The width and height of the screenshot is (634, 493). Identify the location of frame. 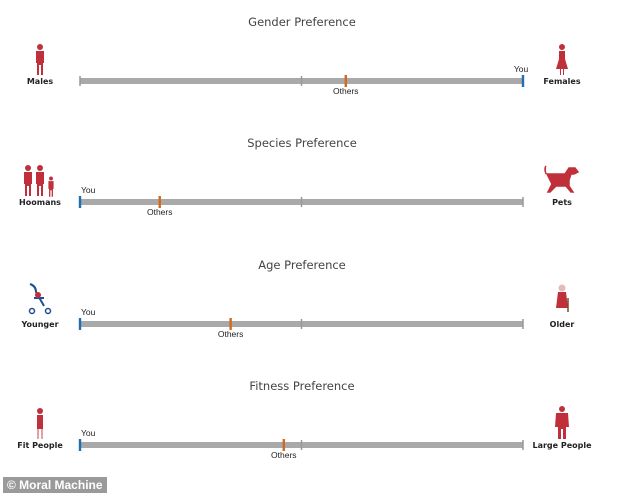
(37, 295).